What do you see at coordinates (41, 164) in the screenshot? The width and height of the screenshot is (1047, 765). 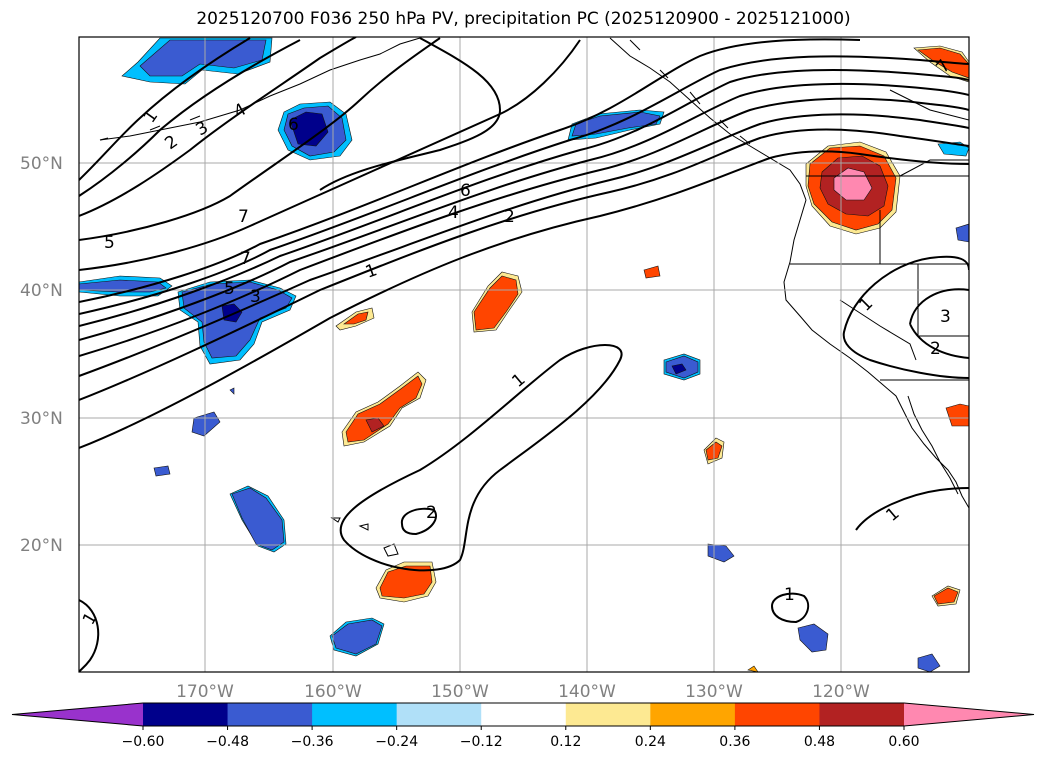 I see `lat-label-50n: 50°N` at bounding box center [41, 164].